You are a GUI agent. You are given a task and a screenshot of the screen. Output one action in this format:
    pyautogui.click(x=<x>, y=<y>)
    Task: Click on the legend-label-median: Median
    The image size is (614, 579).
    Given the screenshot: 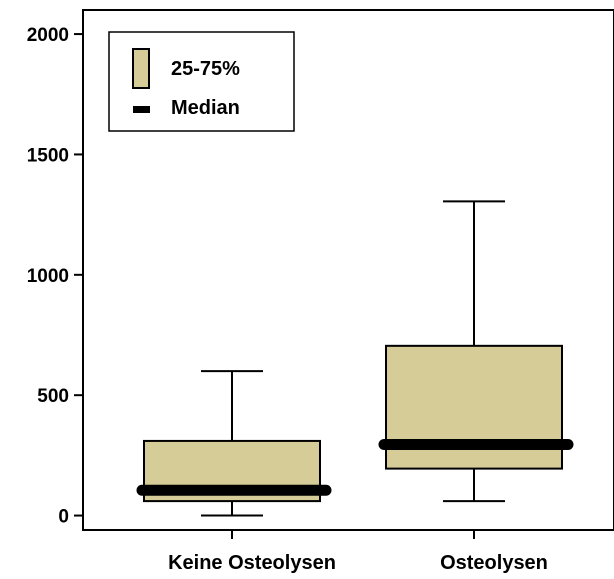 What is the action you would take?
    pyautogui.click(x=205, y=108)
    